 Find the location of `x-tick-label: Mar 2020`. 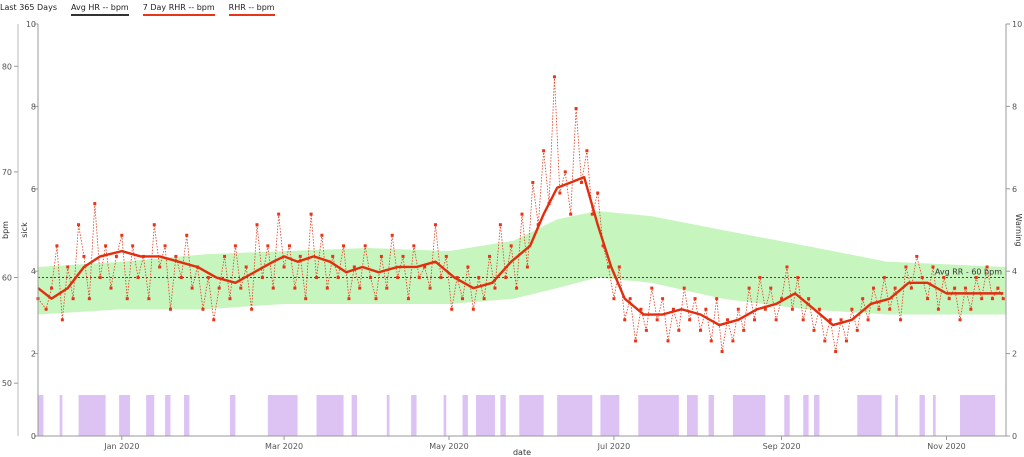

x-tick-label: Mar 2020 is located at coordinates (284, 446).